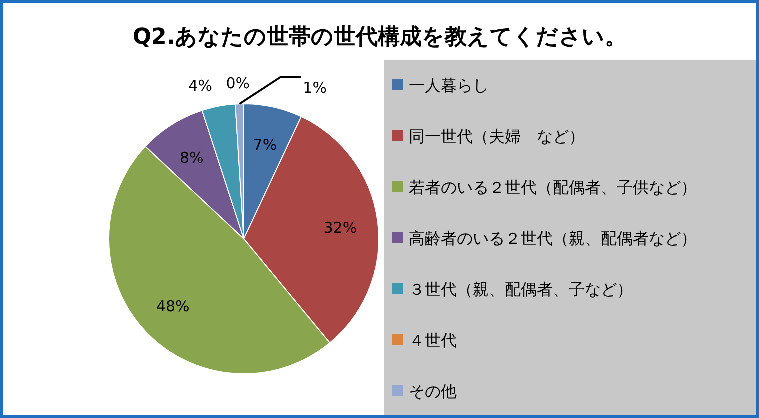 This screenshot has height=418, width=759. Describe the element at coordinates (449, 85) in the screenshot. I see `legend-label: 一人暮らし` at that location.